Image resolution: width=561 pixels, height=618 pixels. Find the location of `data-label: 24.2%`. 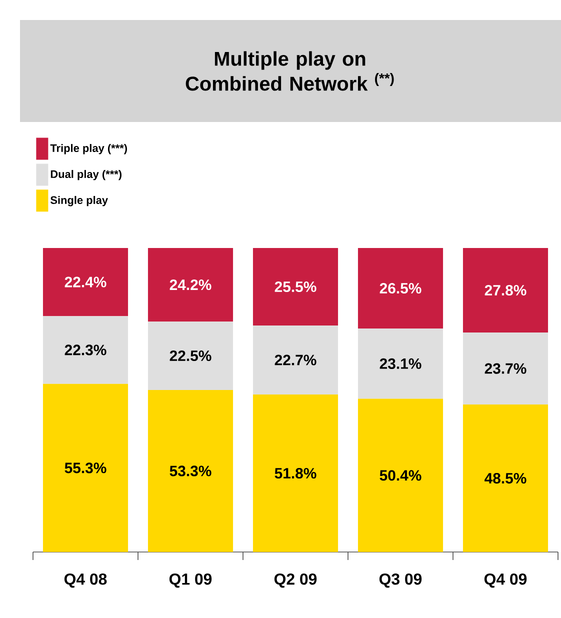

data-label: 24.2% is located at coordinates (191, 285).